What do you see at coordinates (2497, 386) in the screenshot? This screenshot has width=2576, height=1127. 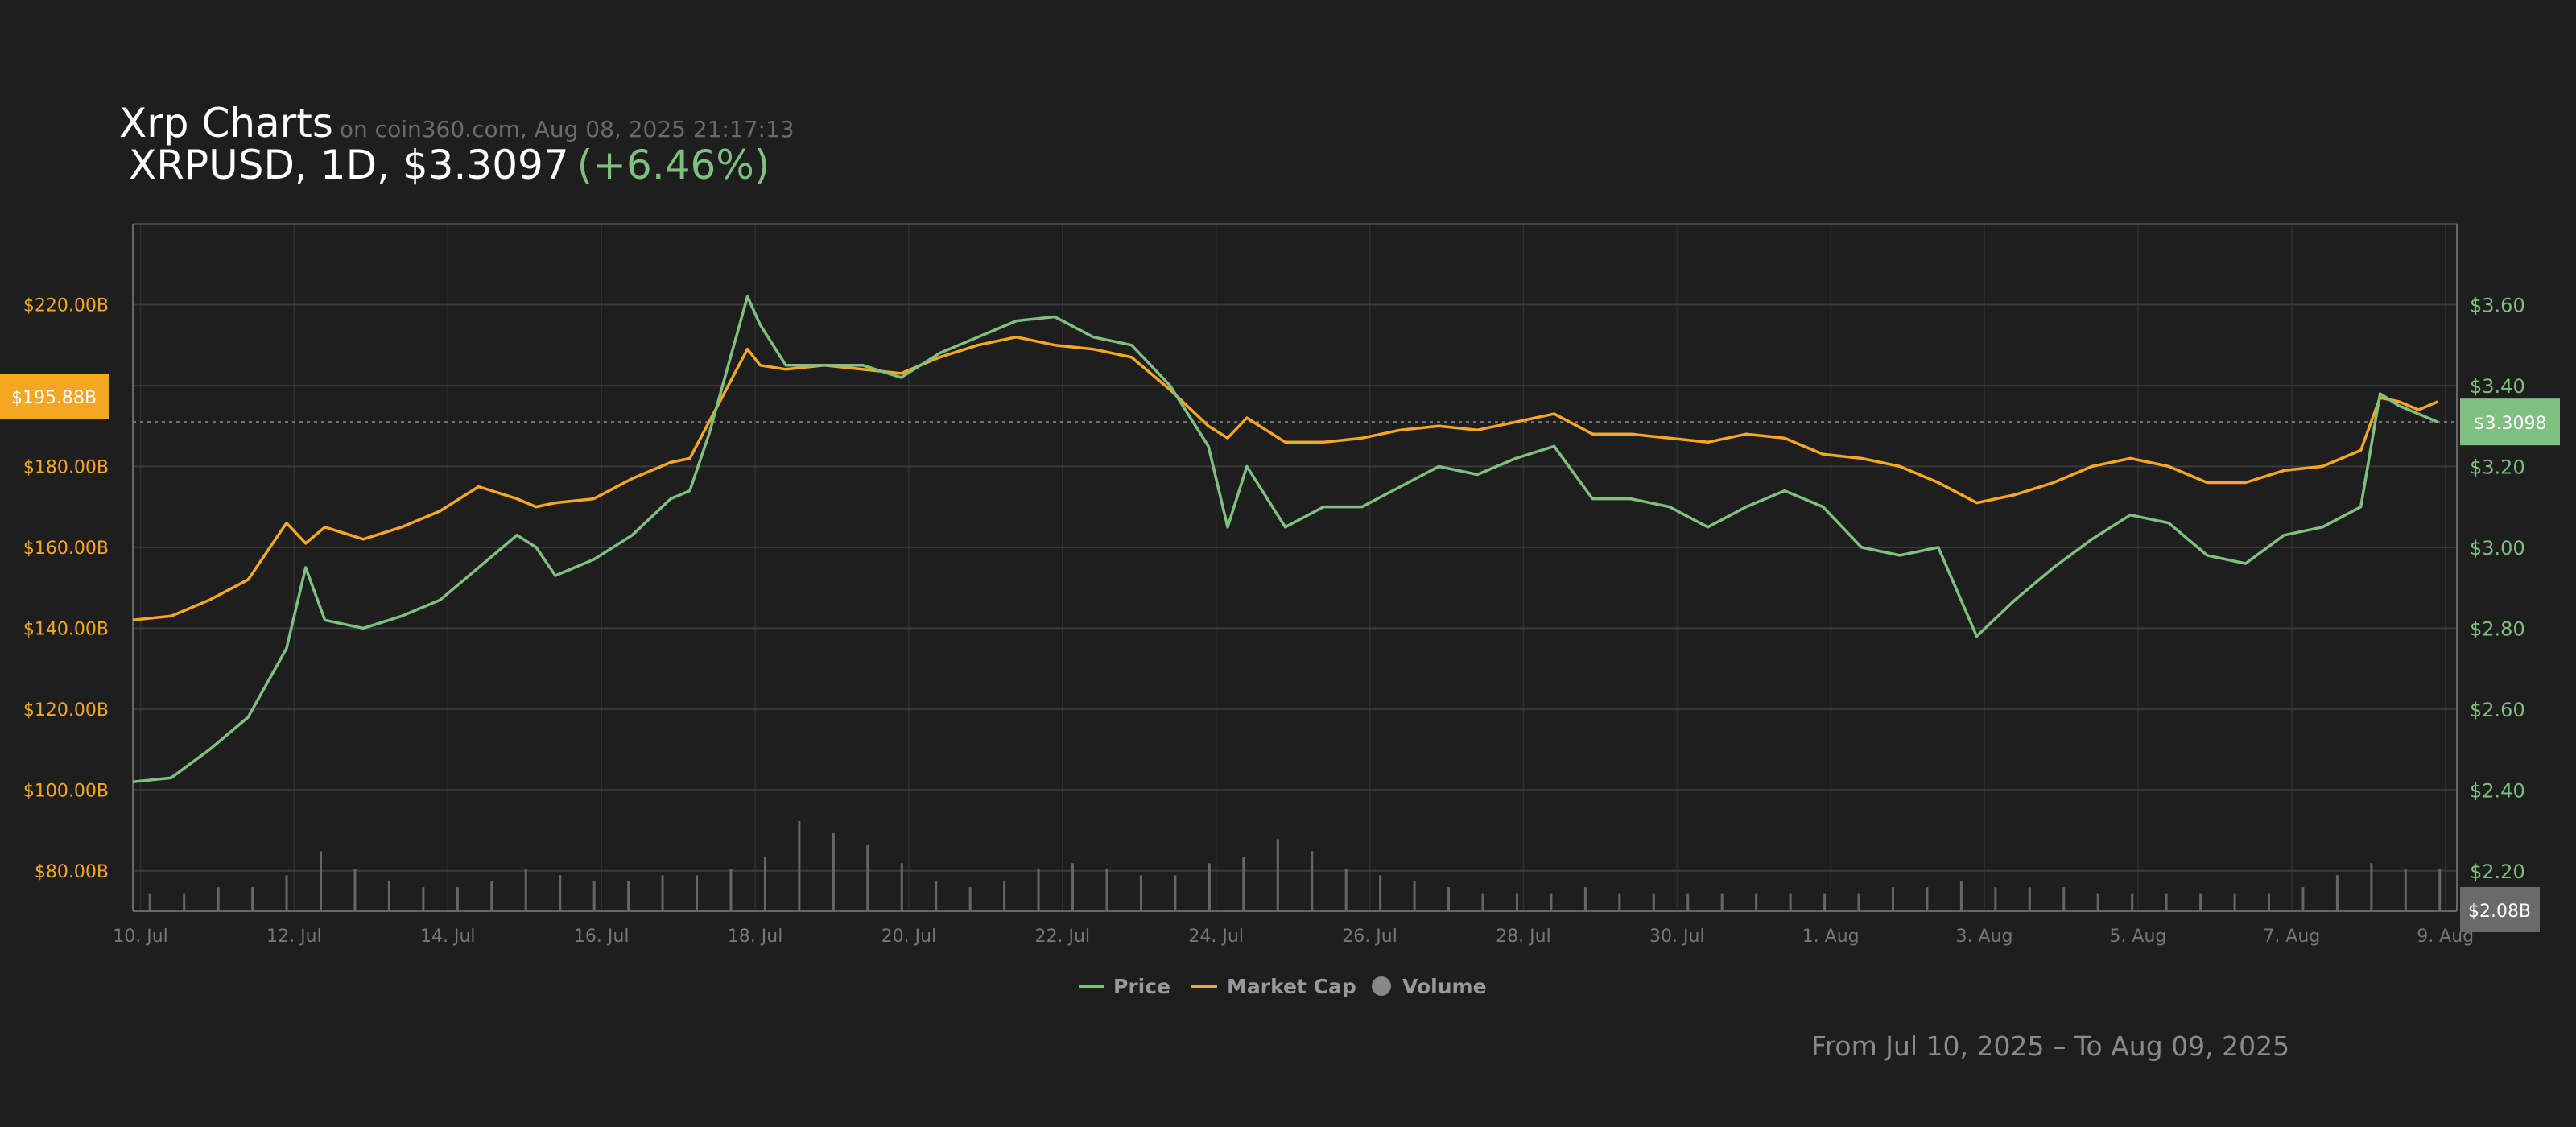 I see `y-right-tick-label: $3.40` at bounding box center [2497, 386].